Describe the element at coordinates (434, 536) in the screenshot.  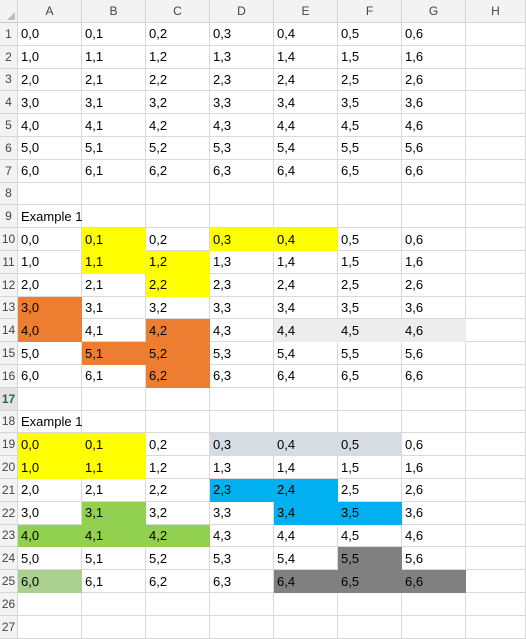
I see `cell-g23: 4,6` at that location.